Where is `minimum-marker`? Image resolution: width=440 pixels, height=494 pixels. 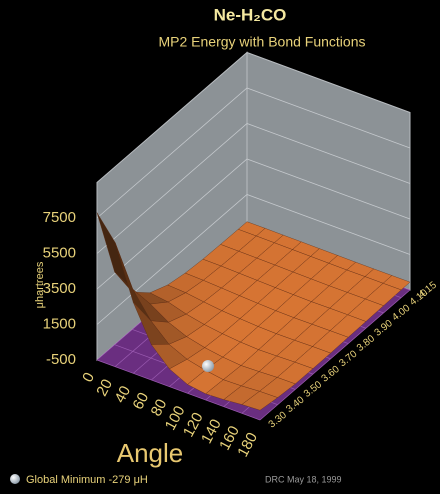 minimum-marker is located at coordinates (208, 366).